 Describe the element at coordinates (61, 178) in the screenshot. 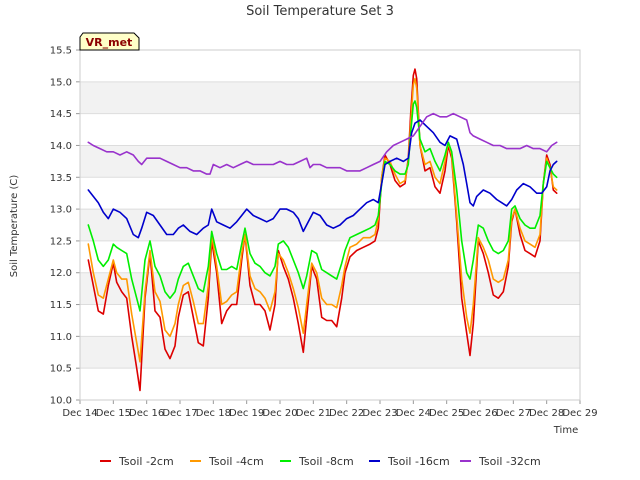

I see `y-tick-label: 13.5` at that location.